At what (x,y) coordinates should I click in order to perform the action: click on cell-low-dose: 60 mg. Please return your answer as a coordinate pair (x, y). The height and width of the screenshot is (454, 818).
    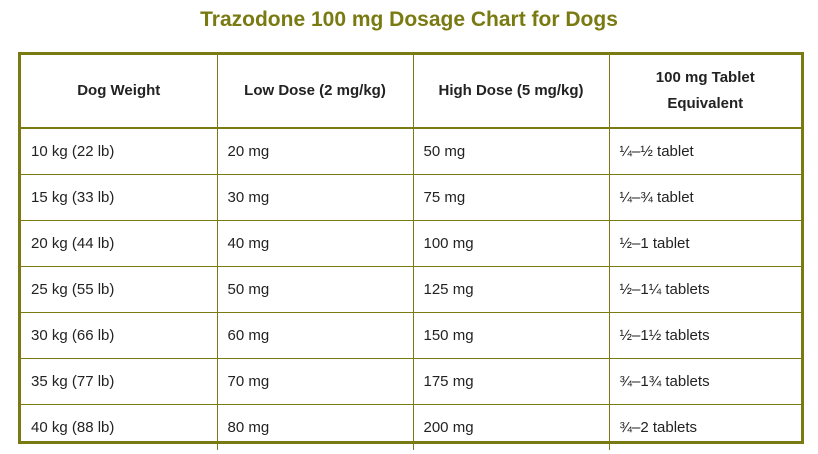
    Looking at the image, I should click on (315, 335).